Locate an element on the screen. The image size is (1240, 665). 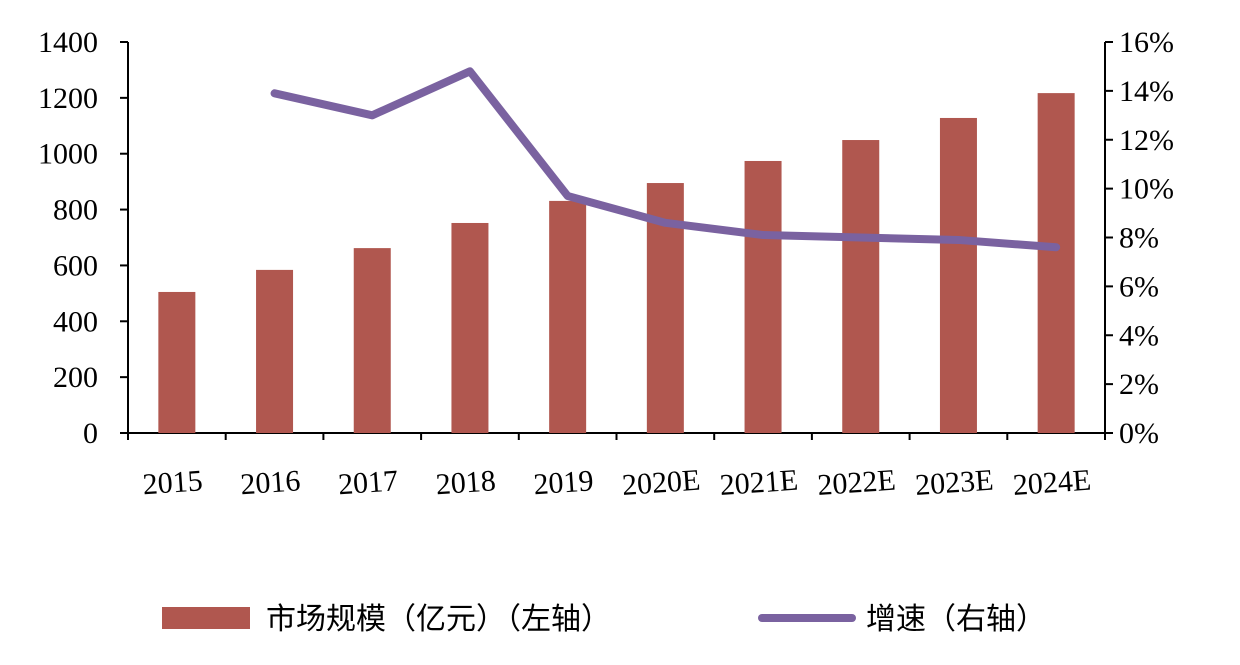
bar-2016 is located at coordinates (274, 351).